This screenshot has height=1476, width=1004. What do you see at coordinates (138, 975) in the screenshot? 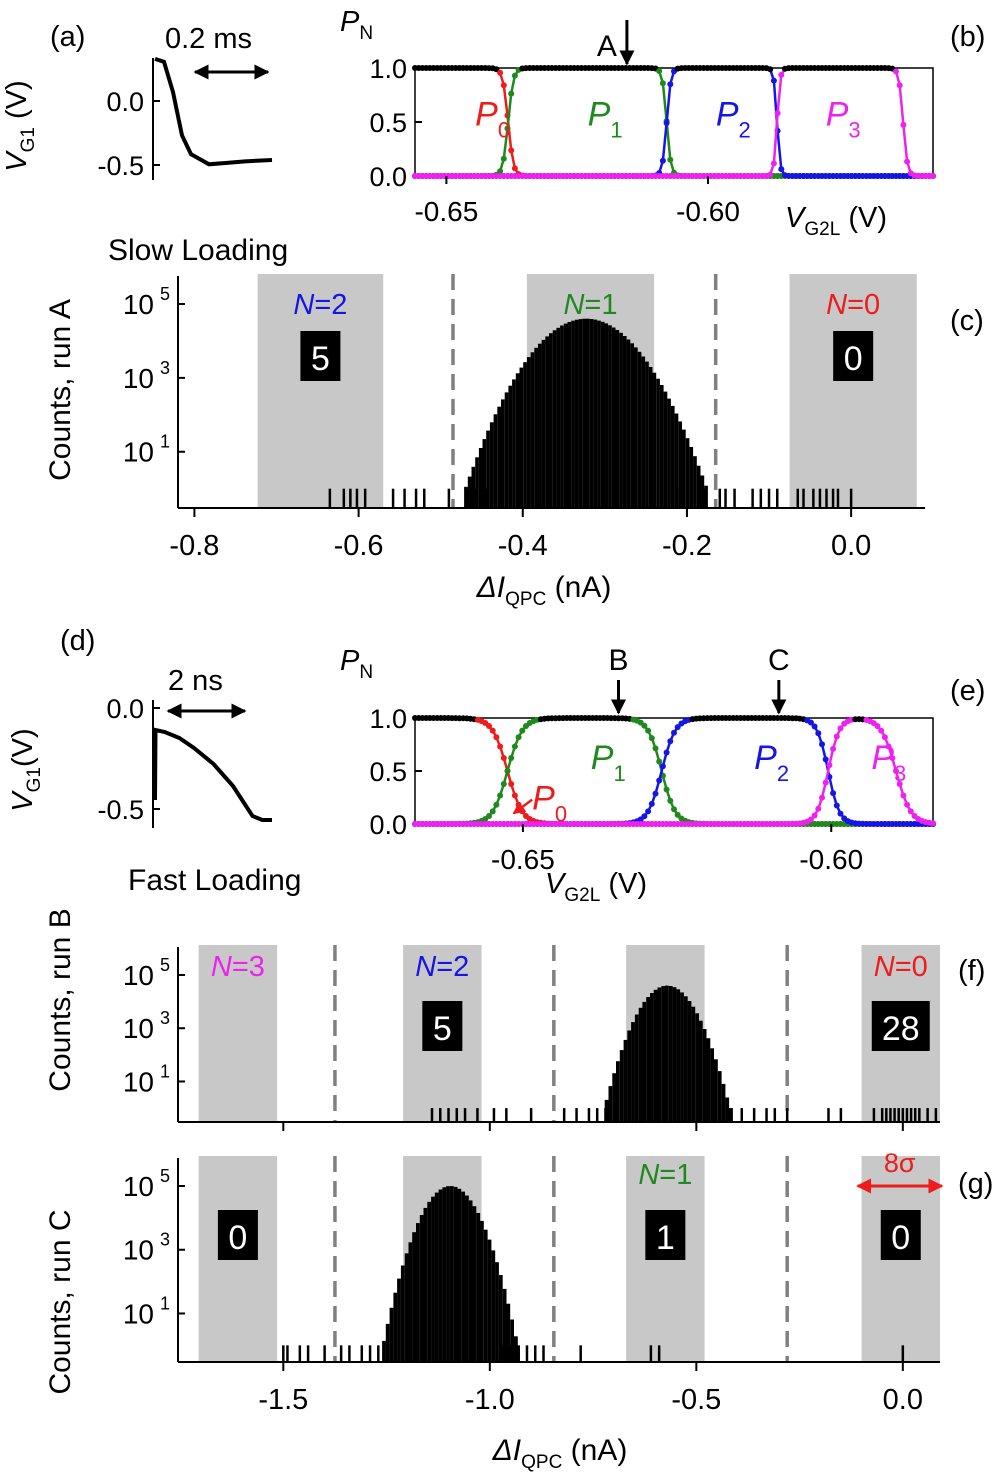
I see `f-ytick-label-2: 10` at bounding box center [138, 975].